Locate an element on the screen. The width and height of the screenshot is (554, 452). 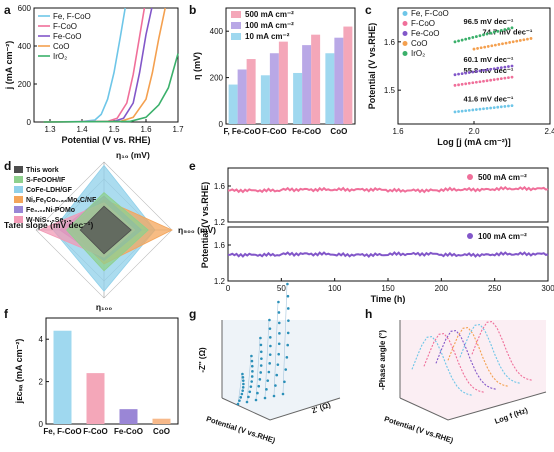
legend-label: CoFe-LDH/GF is located at coordinates (49, 190).